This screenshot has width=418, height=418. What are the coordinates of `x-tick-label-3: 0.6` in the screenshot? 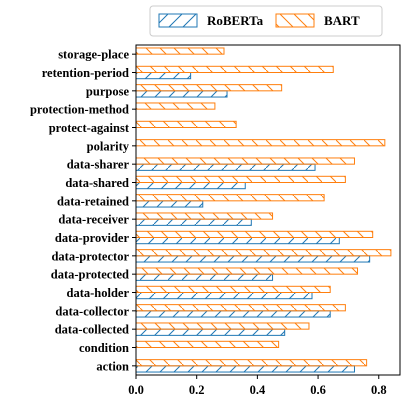 It's located at (318, 390).